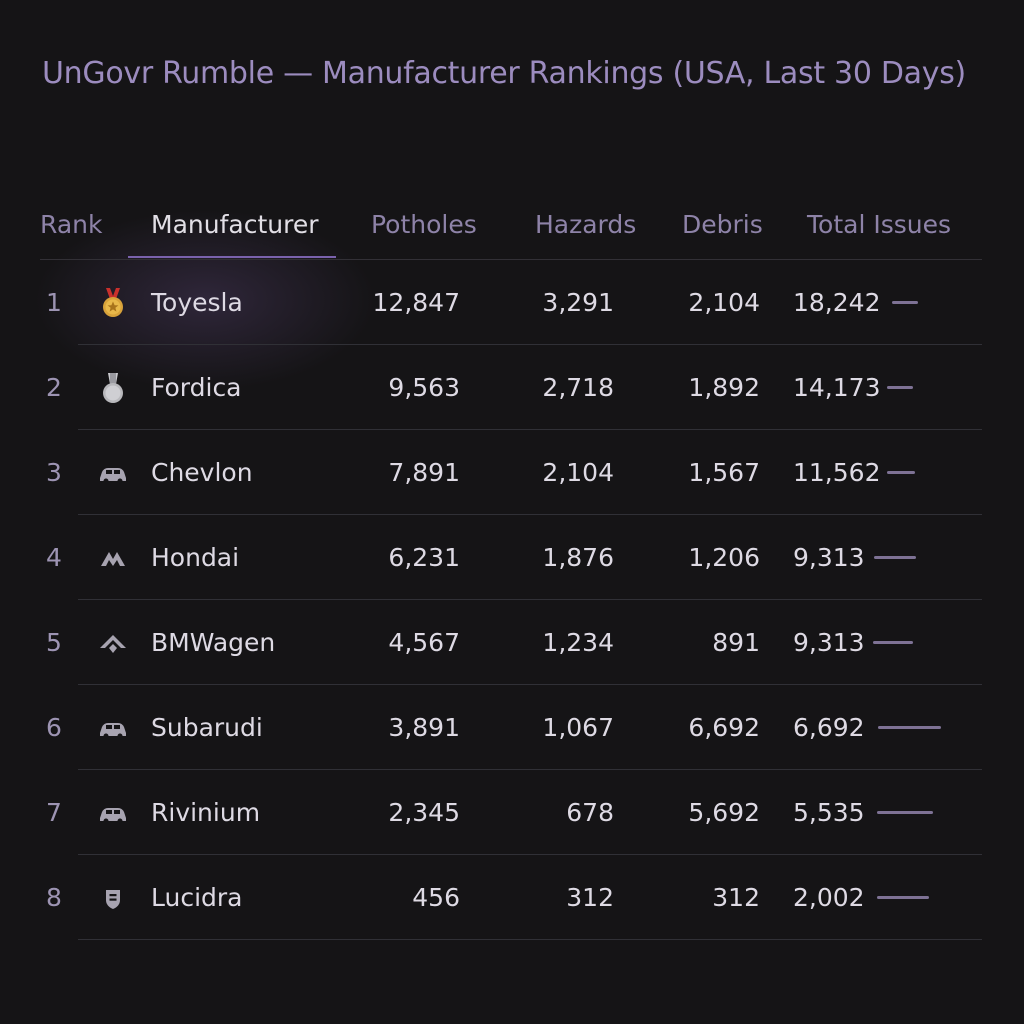 The width and height of the screenshot is (1024, 1024). What do you see at coordinates (232, 257) in the screenshot?
I see `active-column-underline` at bounding box center [232, 257].